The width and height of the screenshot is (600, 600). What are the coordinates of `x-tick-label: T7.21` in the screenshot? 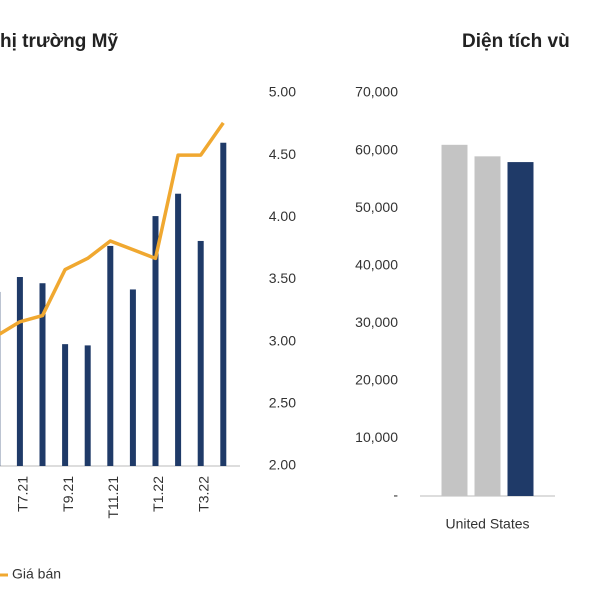 It's located at (23, 494).